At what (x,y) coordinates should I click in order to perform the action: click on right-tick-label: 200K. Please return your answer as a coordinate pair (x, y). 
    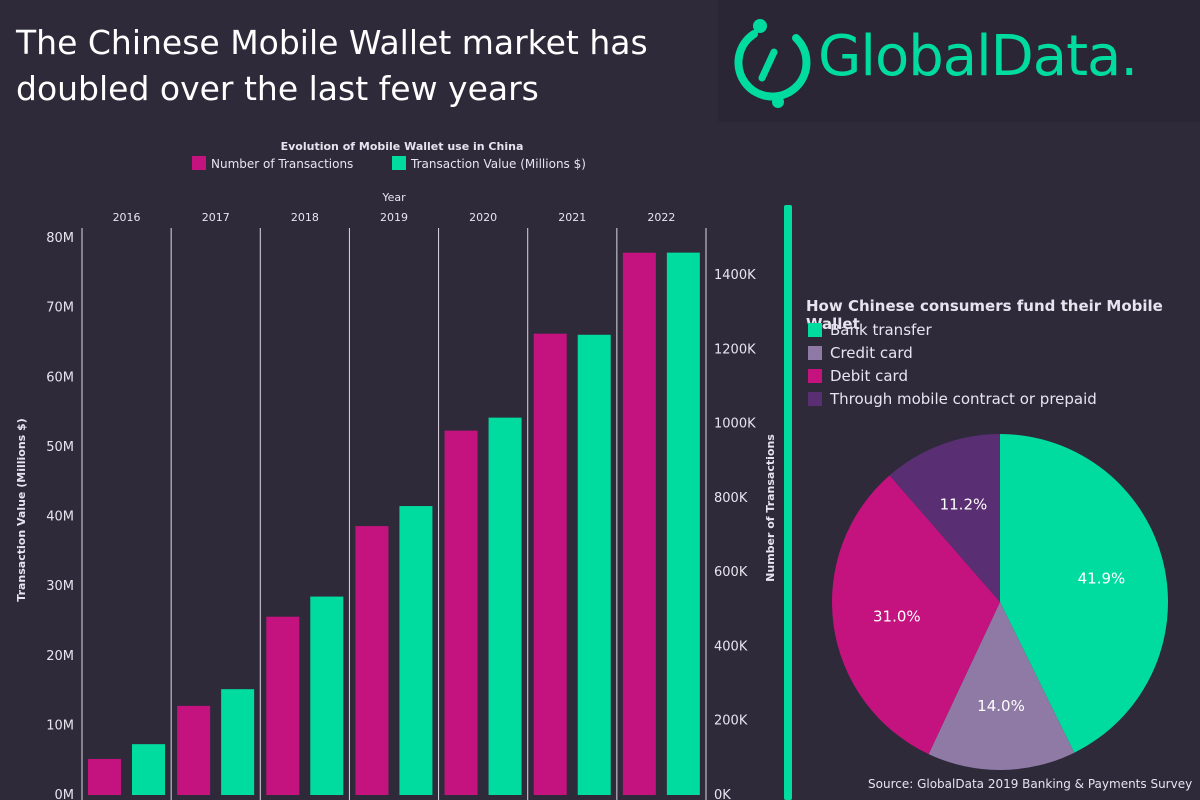
    Looking at the image, I should click on (731, 721).